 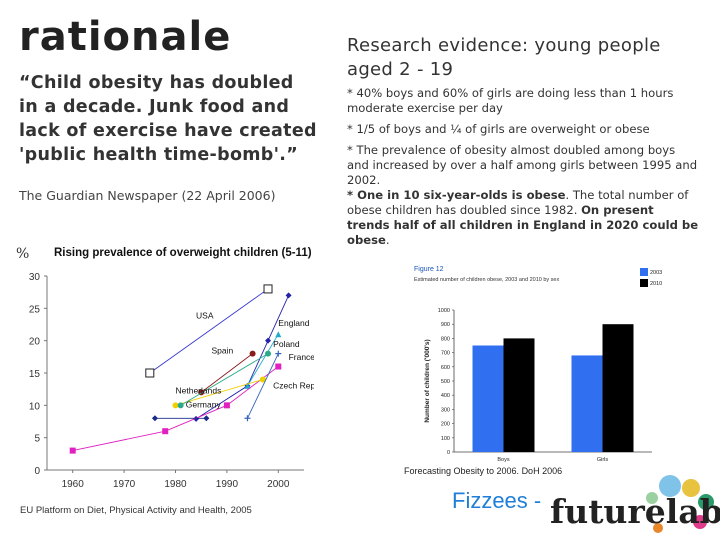 I want to click on logo-text: futurelab, so click(x=635, y=511).